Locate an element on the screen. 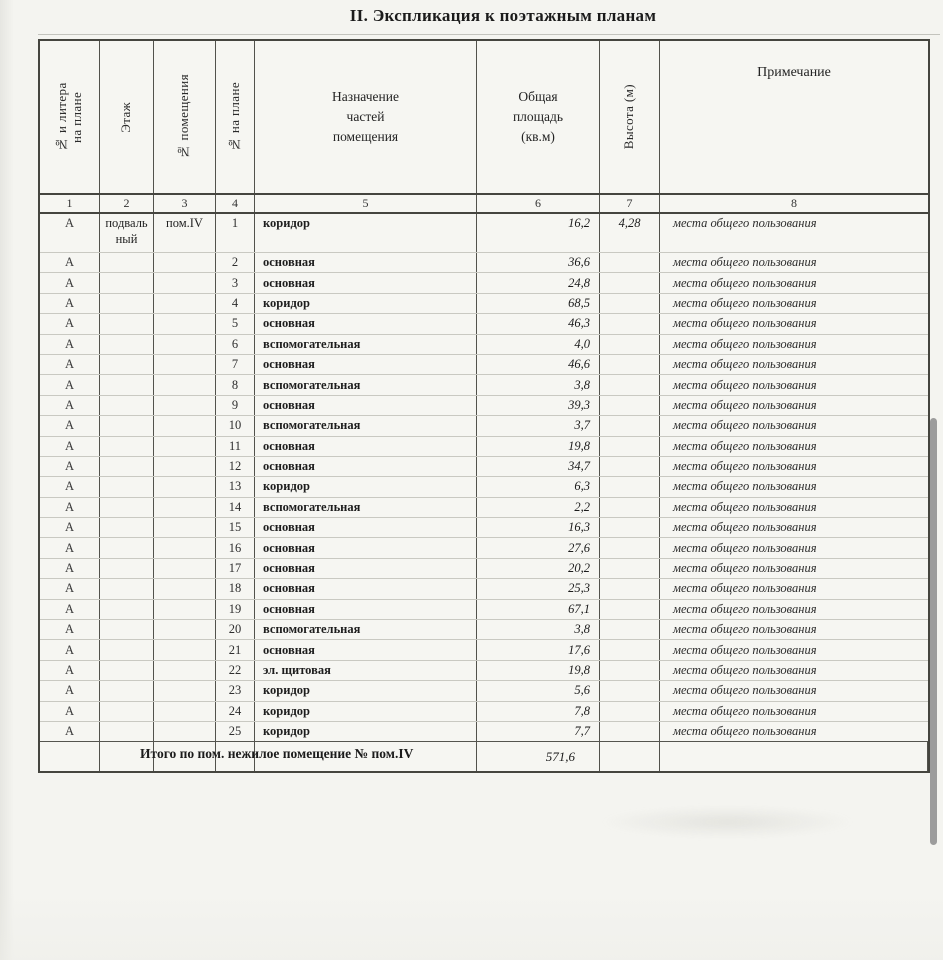  cell-area: 25,3 is located at coordinates (538, 589).